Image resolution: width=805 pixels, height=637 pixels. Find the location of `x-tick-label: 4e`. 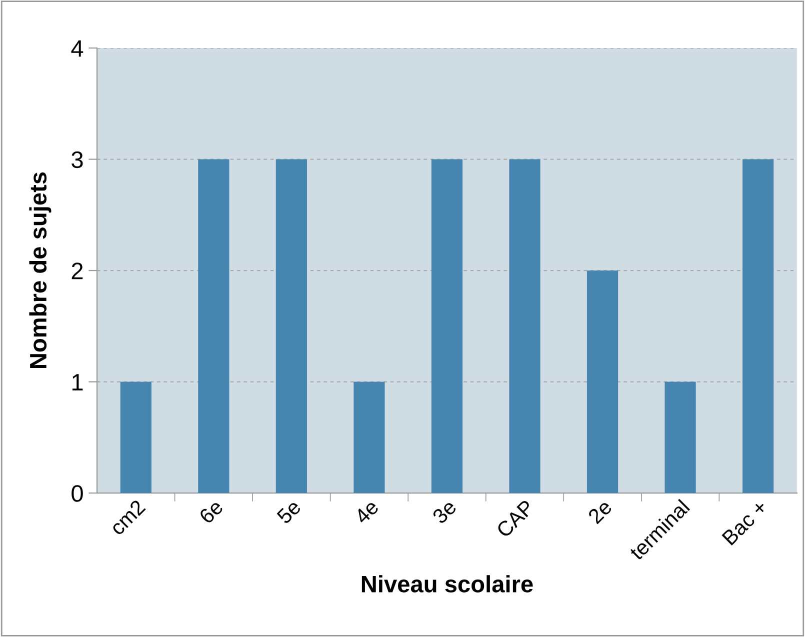

x-tick-label: 4e is located at coordinates (367, 512).